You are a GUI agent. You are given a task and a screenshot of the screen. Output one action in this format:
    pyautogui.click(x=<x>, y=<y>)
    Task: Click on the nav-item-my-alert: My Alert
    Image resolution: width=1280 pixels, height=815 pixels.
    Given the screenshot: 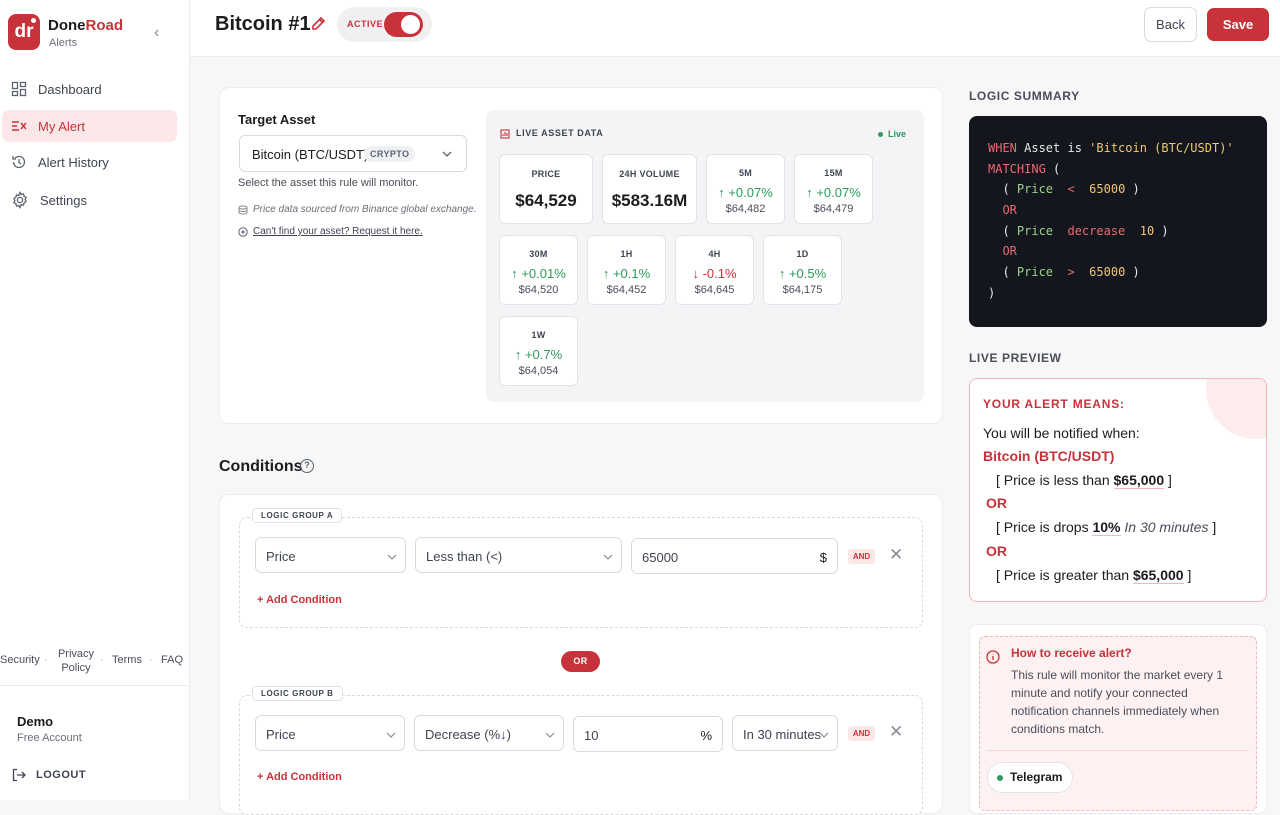 What is the action you would take?
    pyautogui.click(x=89, y=126)
    